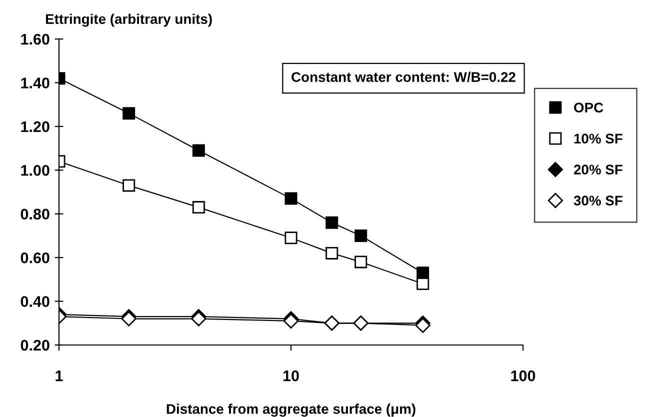 This screenshot has width=659, height=417. Describe the element at coordinates (598, 169) in the screenshot. I see `legend-label: 20% SF` at that location.